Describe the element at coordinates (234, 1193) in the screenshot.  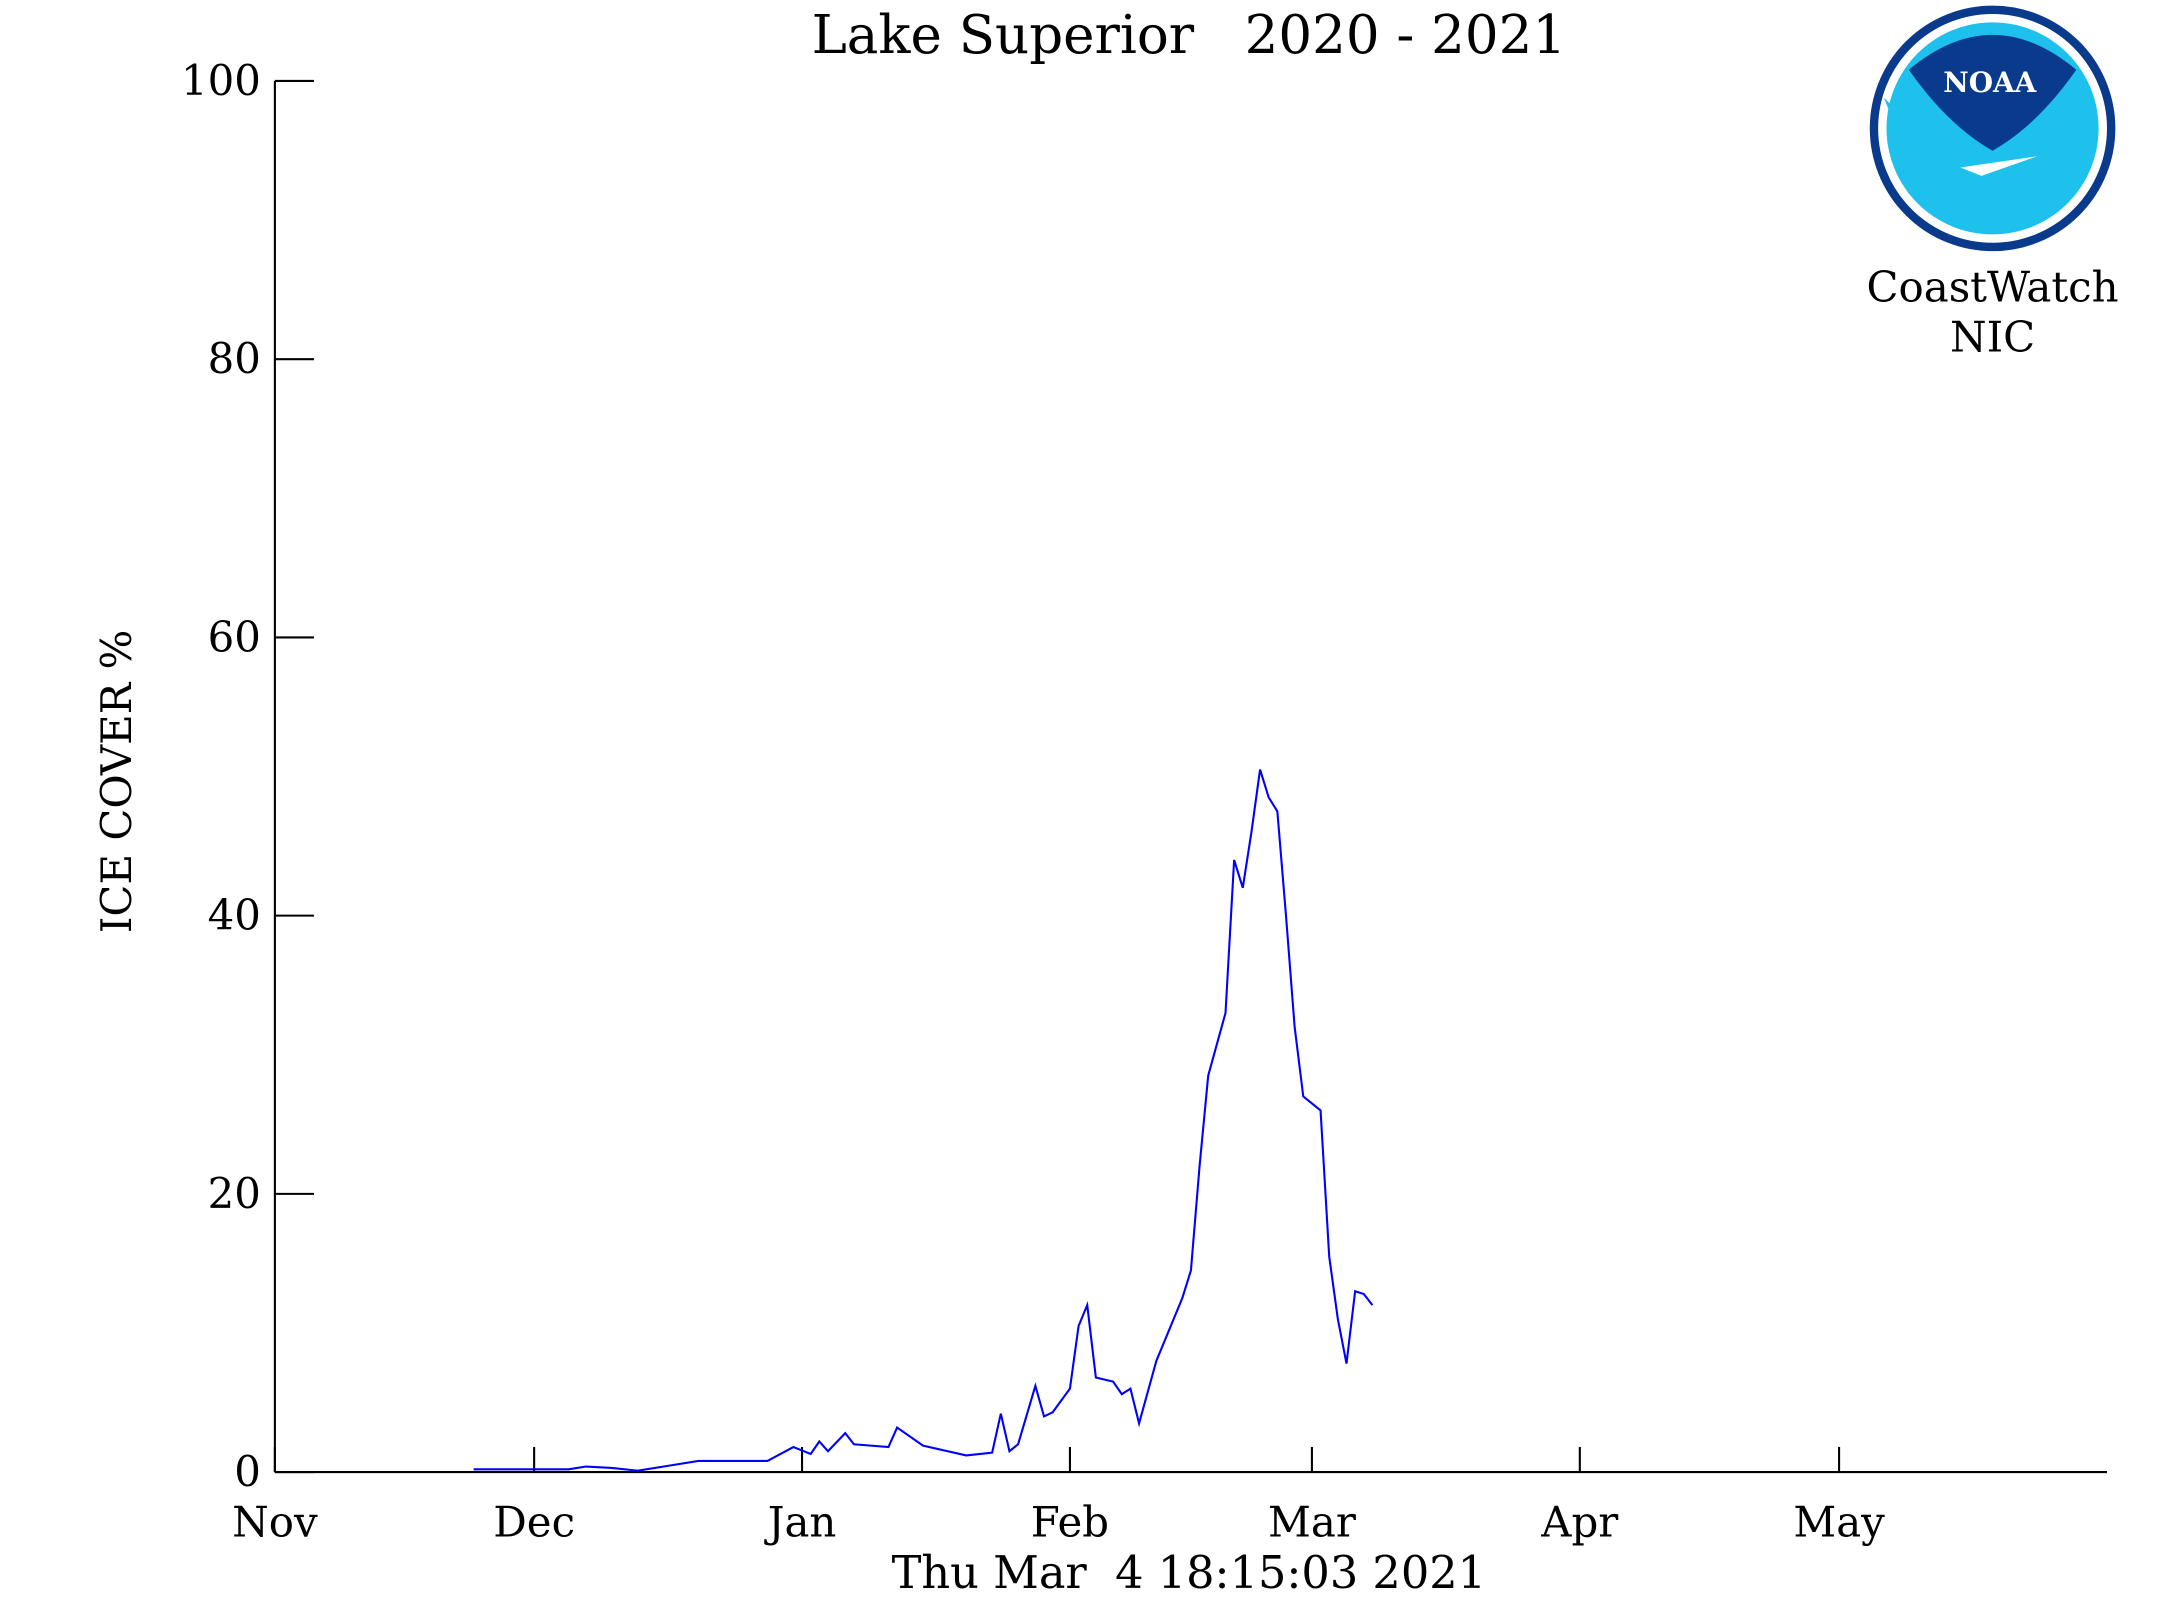
I see `y-tick-label: 20` at that location.